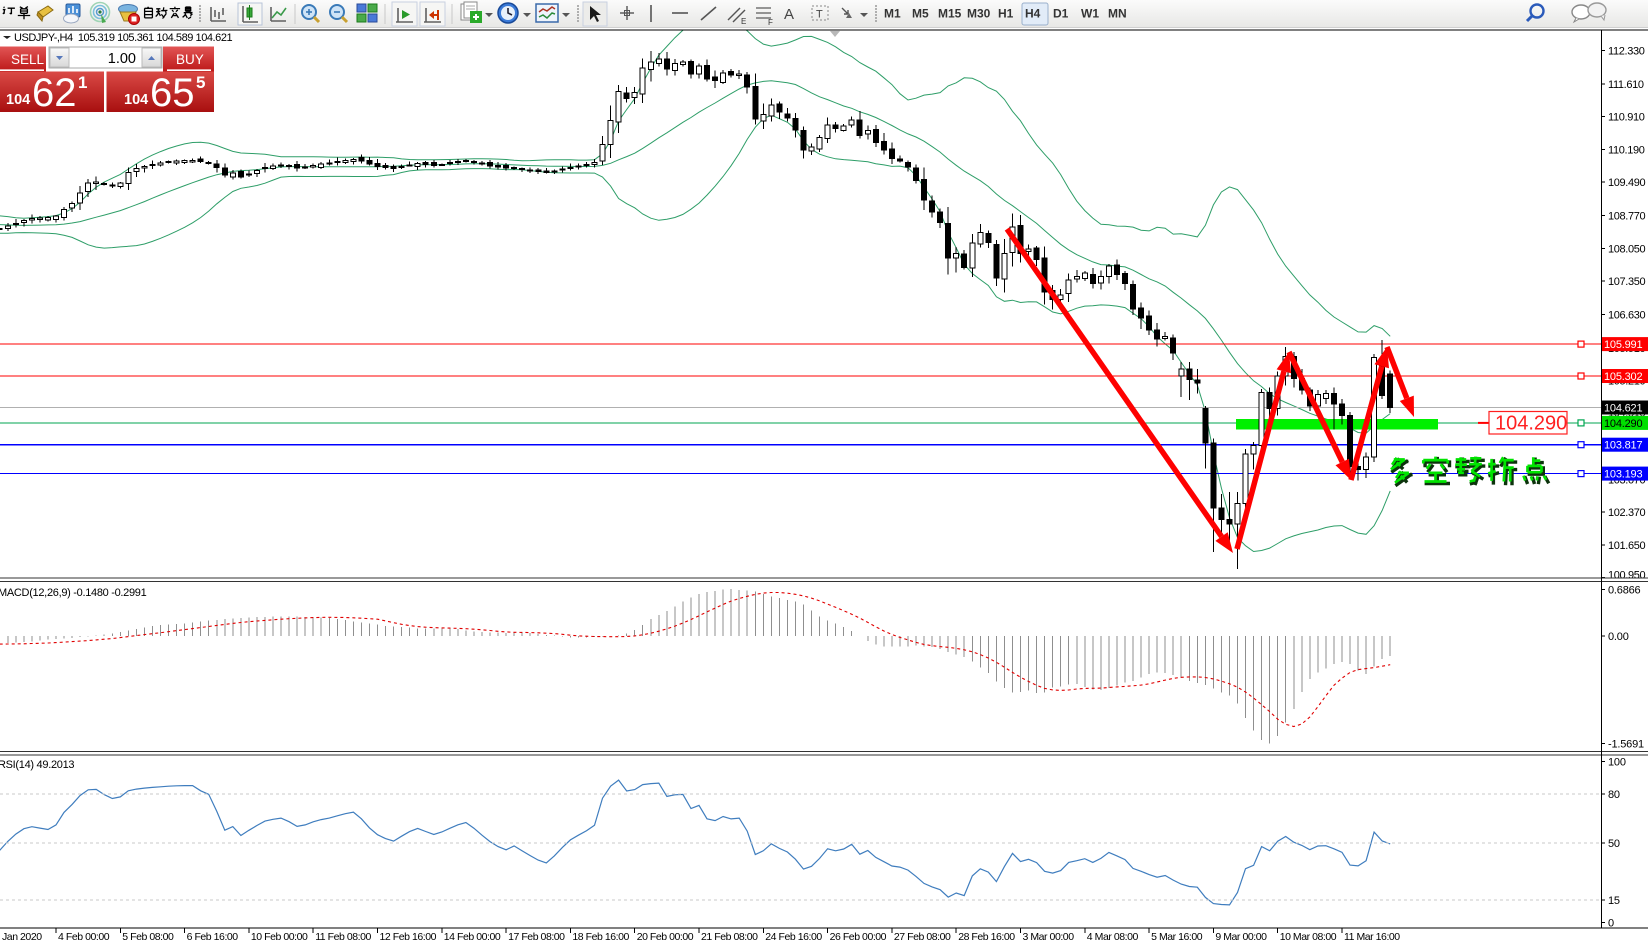 This screenshot has width=1648, height=947. What do you see at coordinates (979, 14) in the screenshot?
I see `svg-text: M30` at bounding box center [979, 14].